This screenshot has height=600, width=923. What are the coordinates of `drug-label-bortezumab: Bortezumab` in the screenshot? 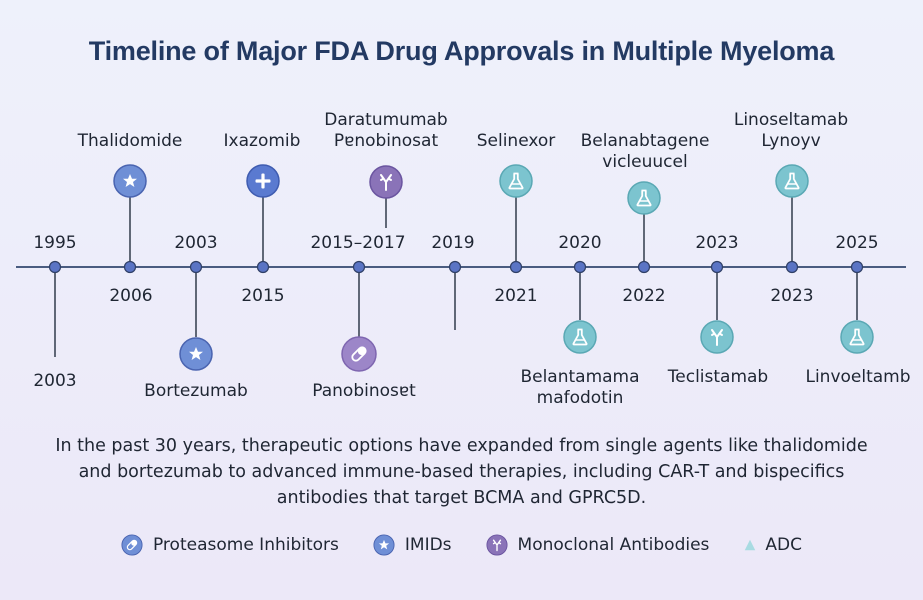 It's located at (196, 391).